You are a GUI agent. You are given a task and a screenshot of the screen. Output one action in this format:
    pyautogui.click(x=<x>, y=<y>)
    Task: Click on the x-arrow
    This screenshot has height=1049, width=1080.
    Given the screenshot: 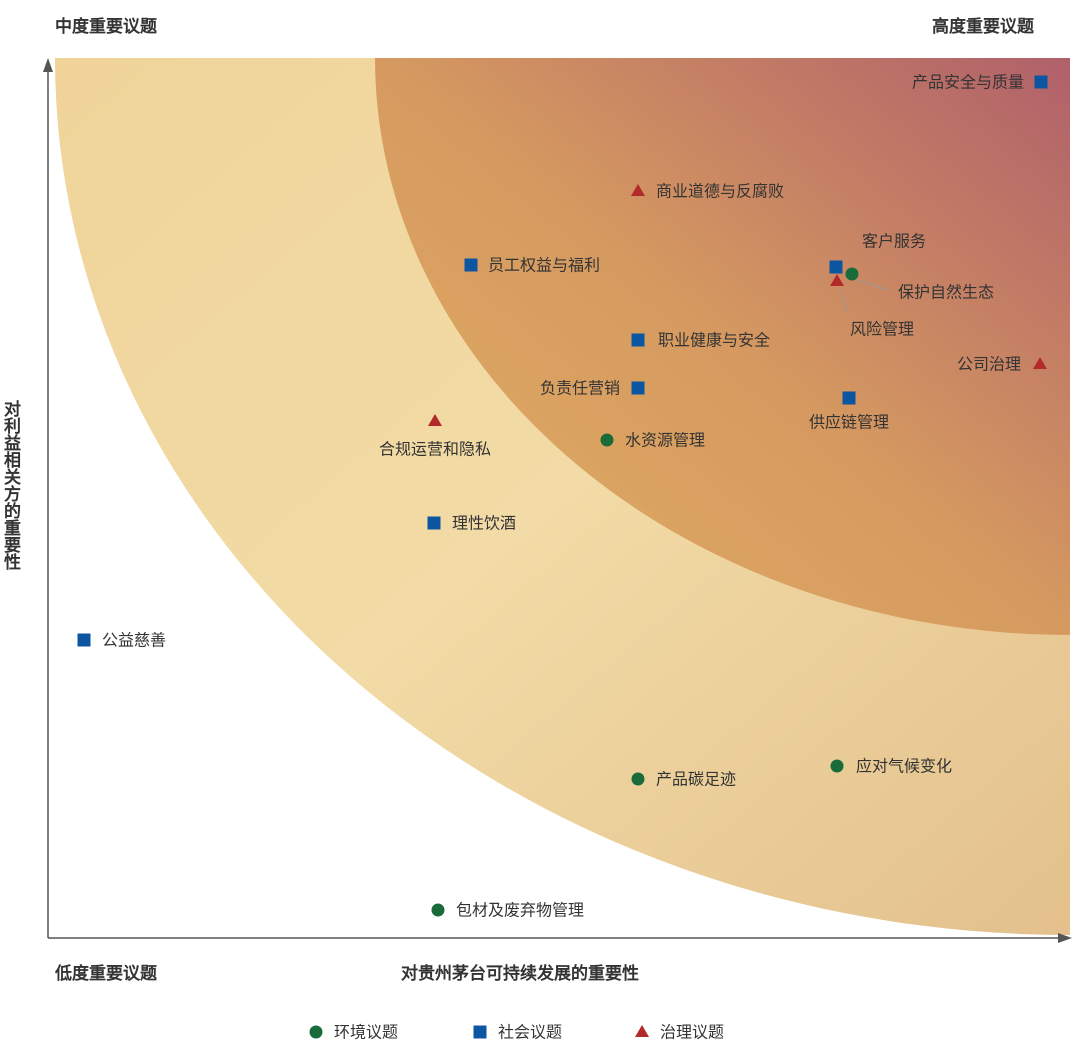 What is the action you would take?
    pyautogui.click(x=1065, y=938)
    